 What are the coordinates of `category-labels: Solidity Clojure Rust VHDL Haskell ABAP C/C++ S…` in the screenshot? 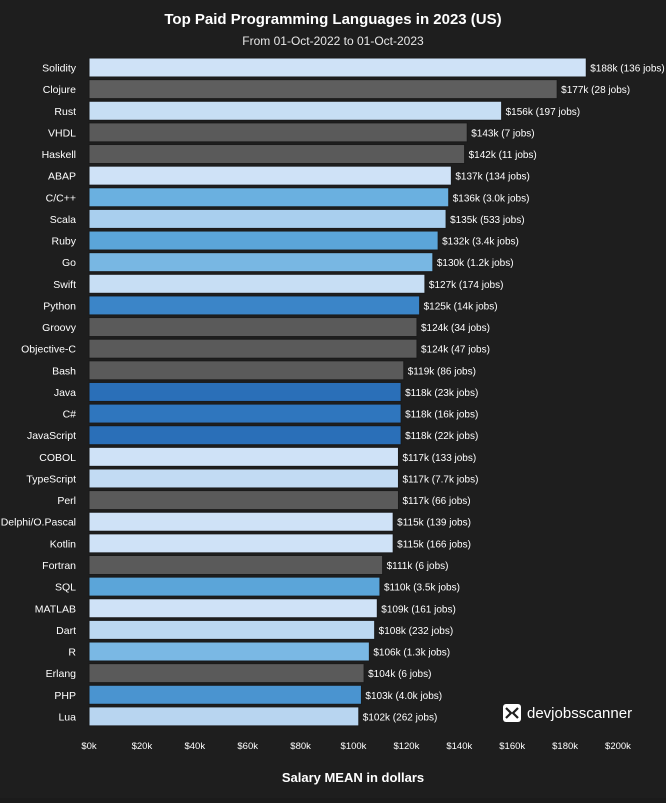 It's located at (39, 393).